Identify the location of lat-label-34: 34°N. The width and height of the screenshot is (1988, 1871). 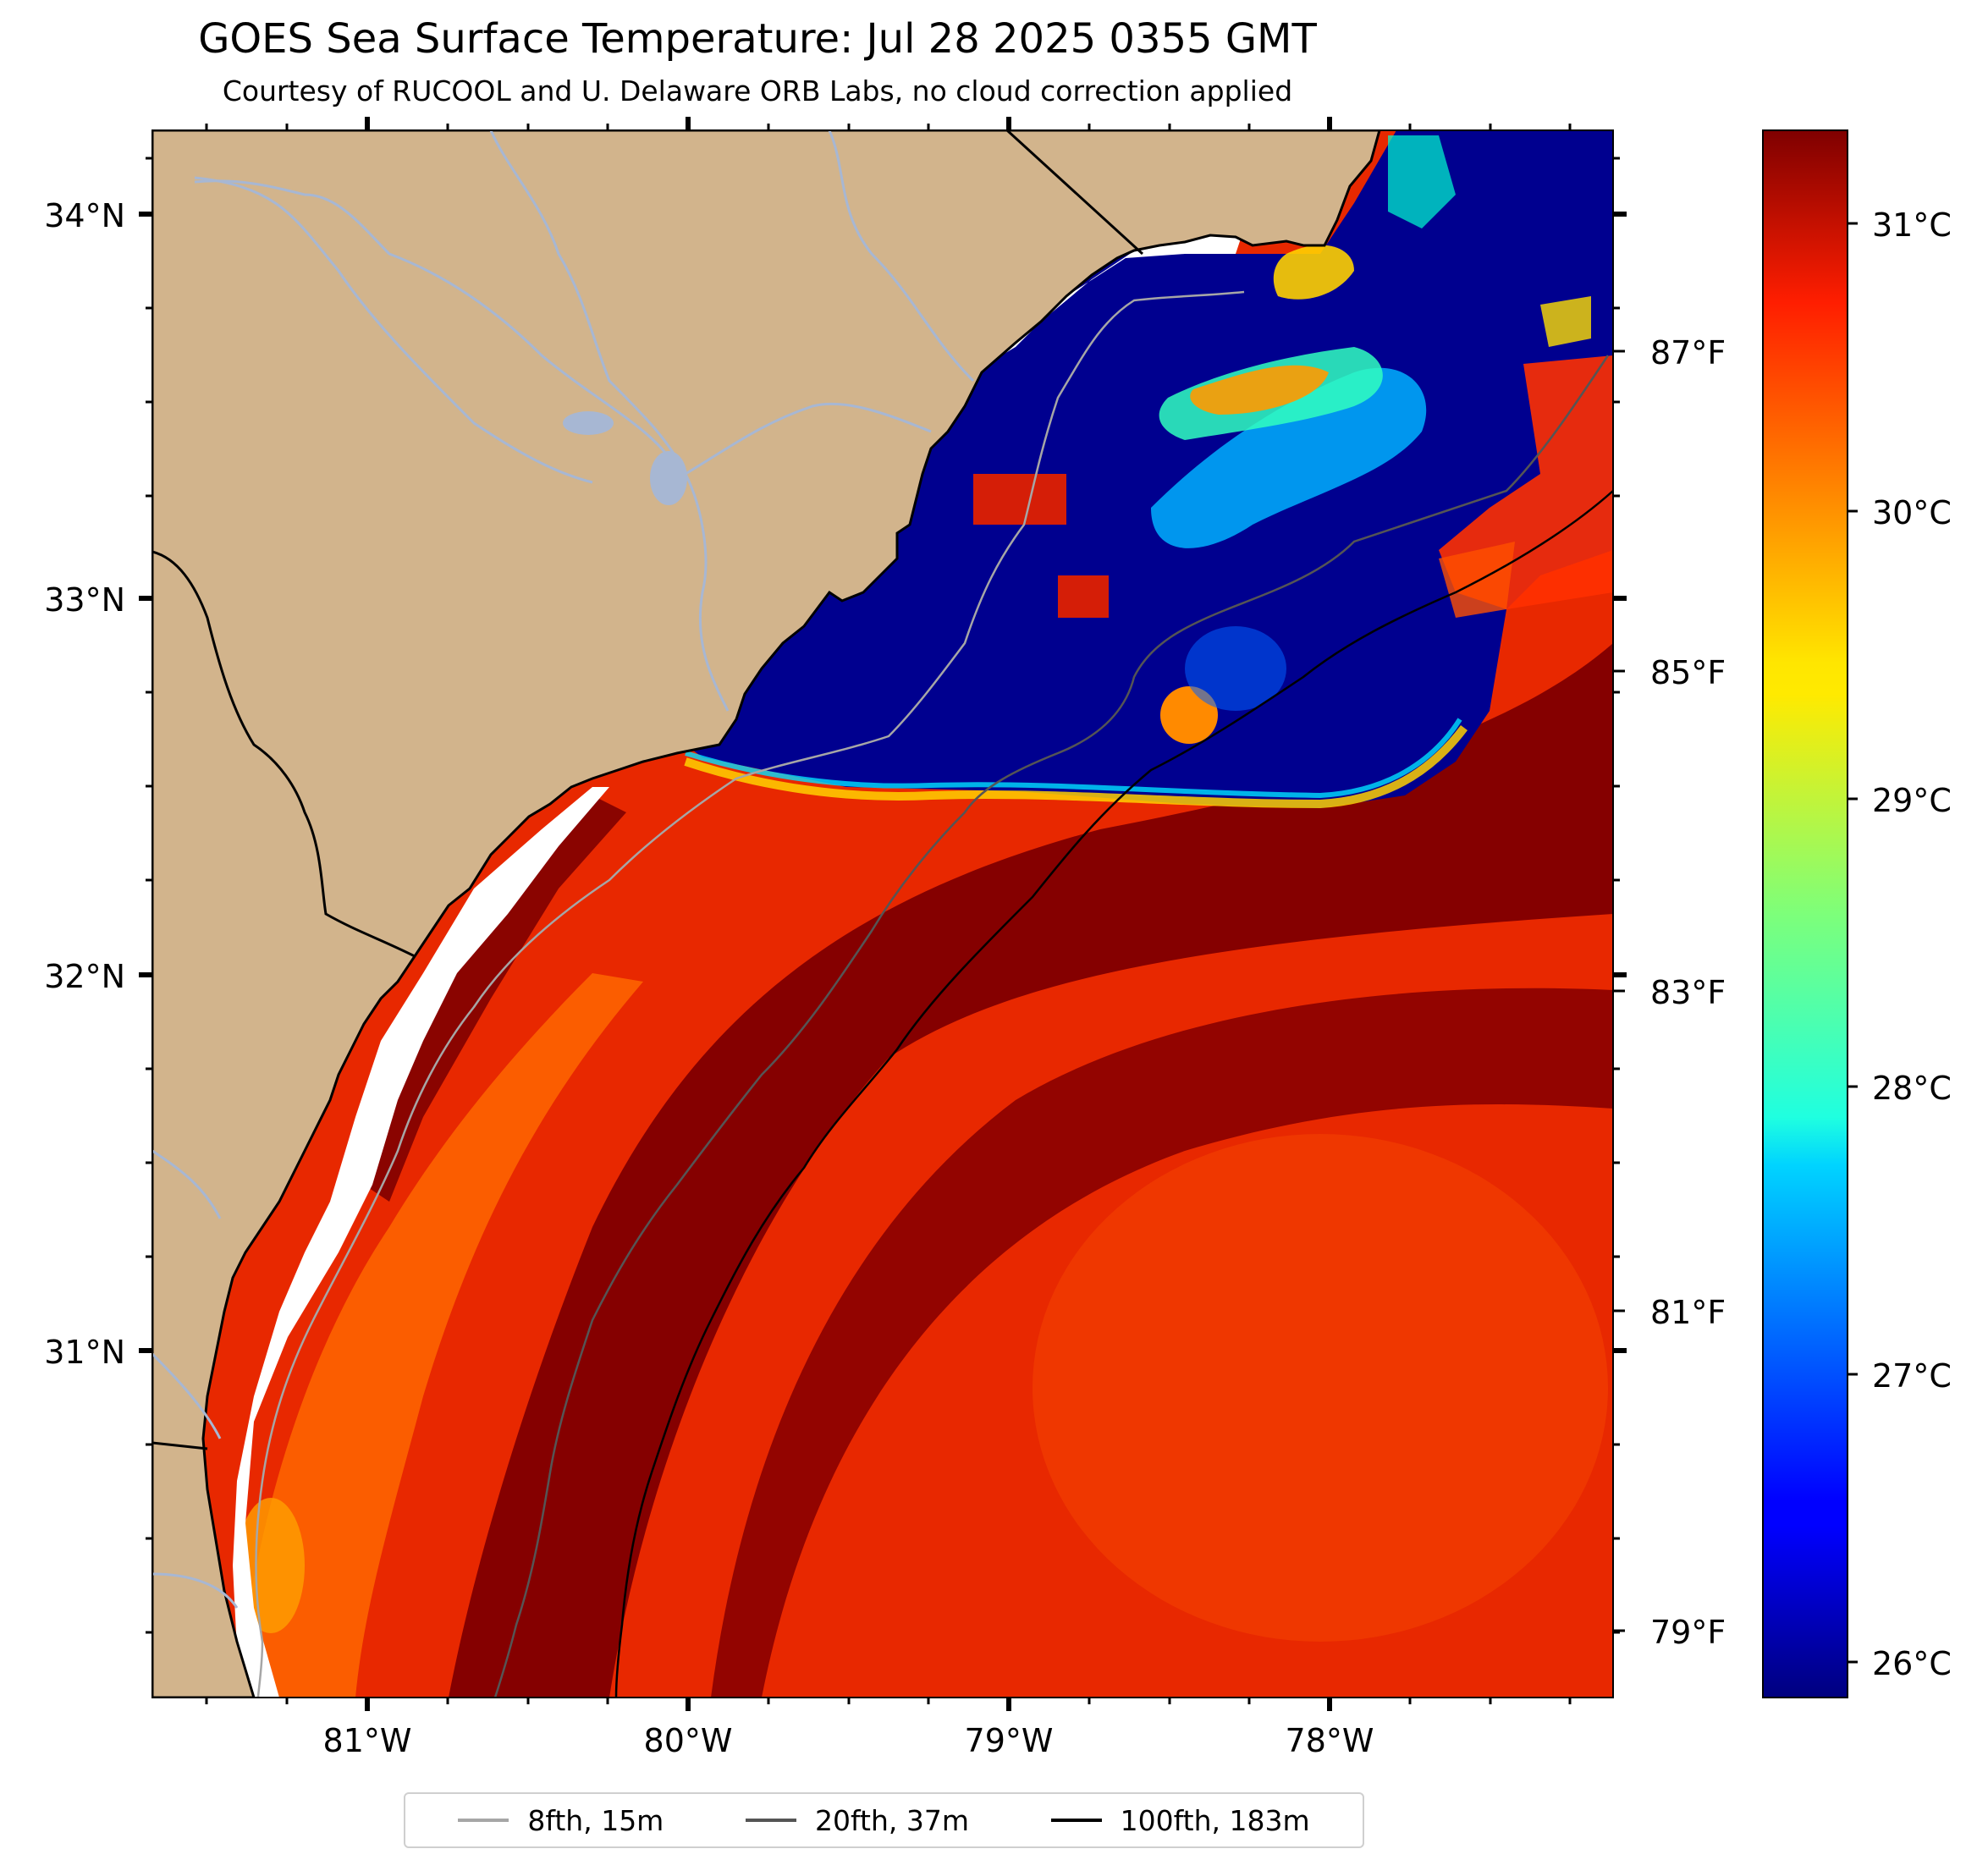
(84, 216).